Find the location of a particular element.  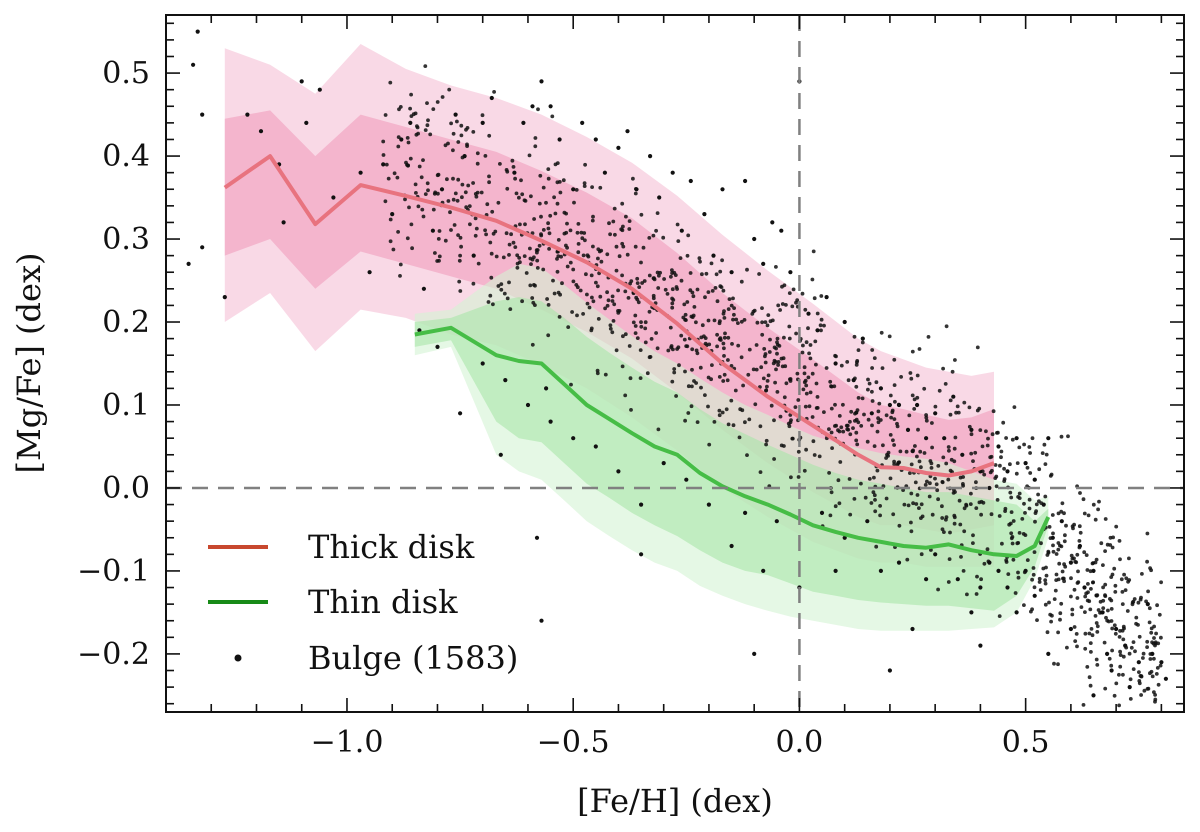

y-tick-label: 0.2 is located at coordinates (126, 322).